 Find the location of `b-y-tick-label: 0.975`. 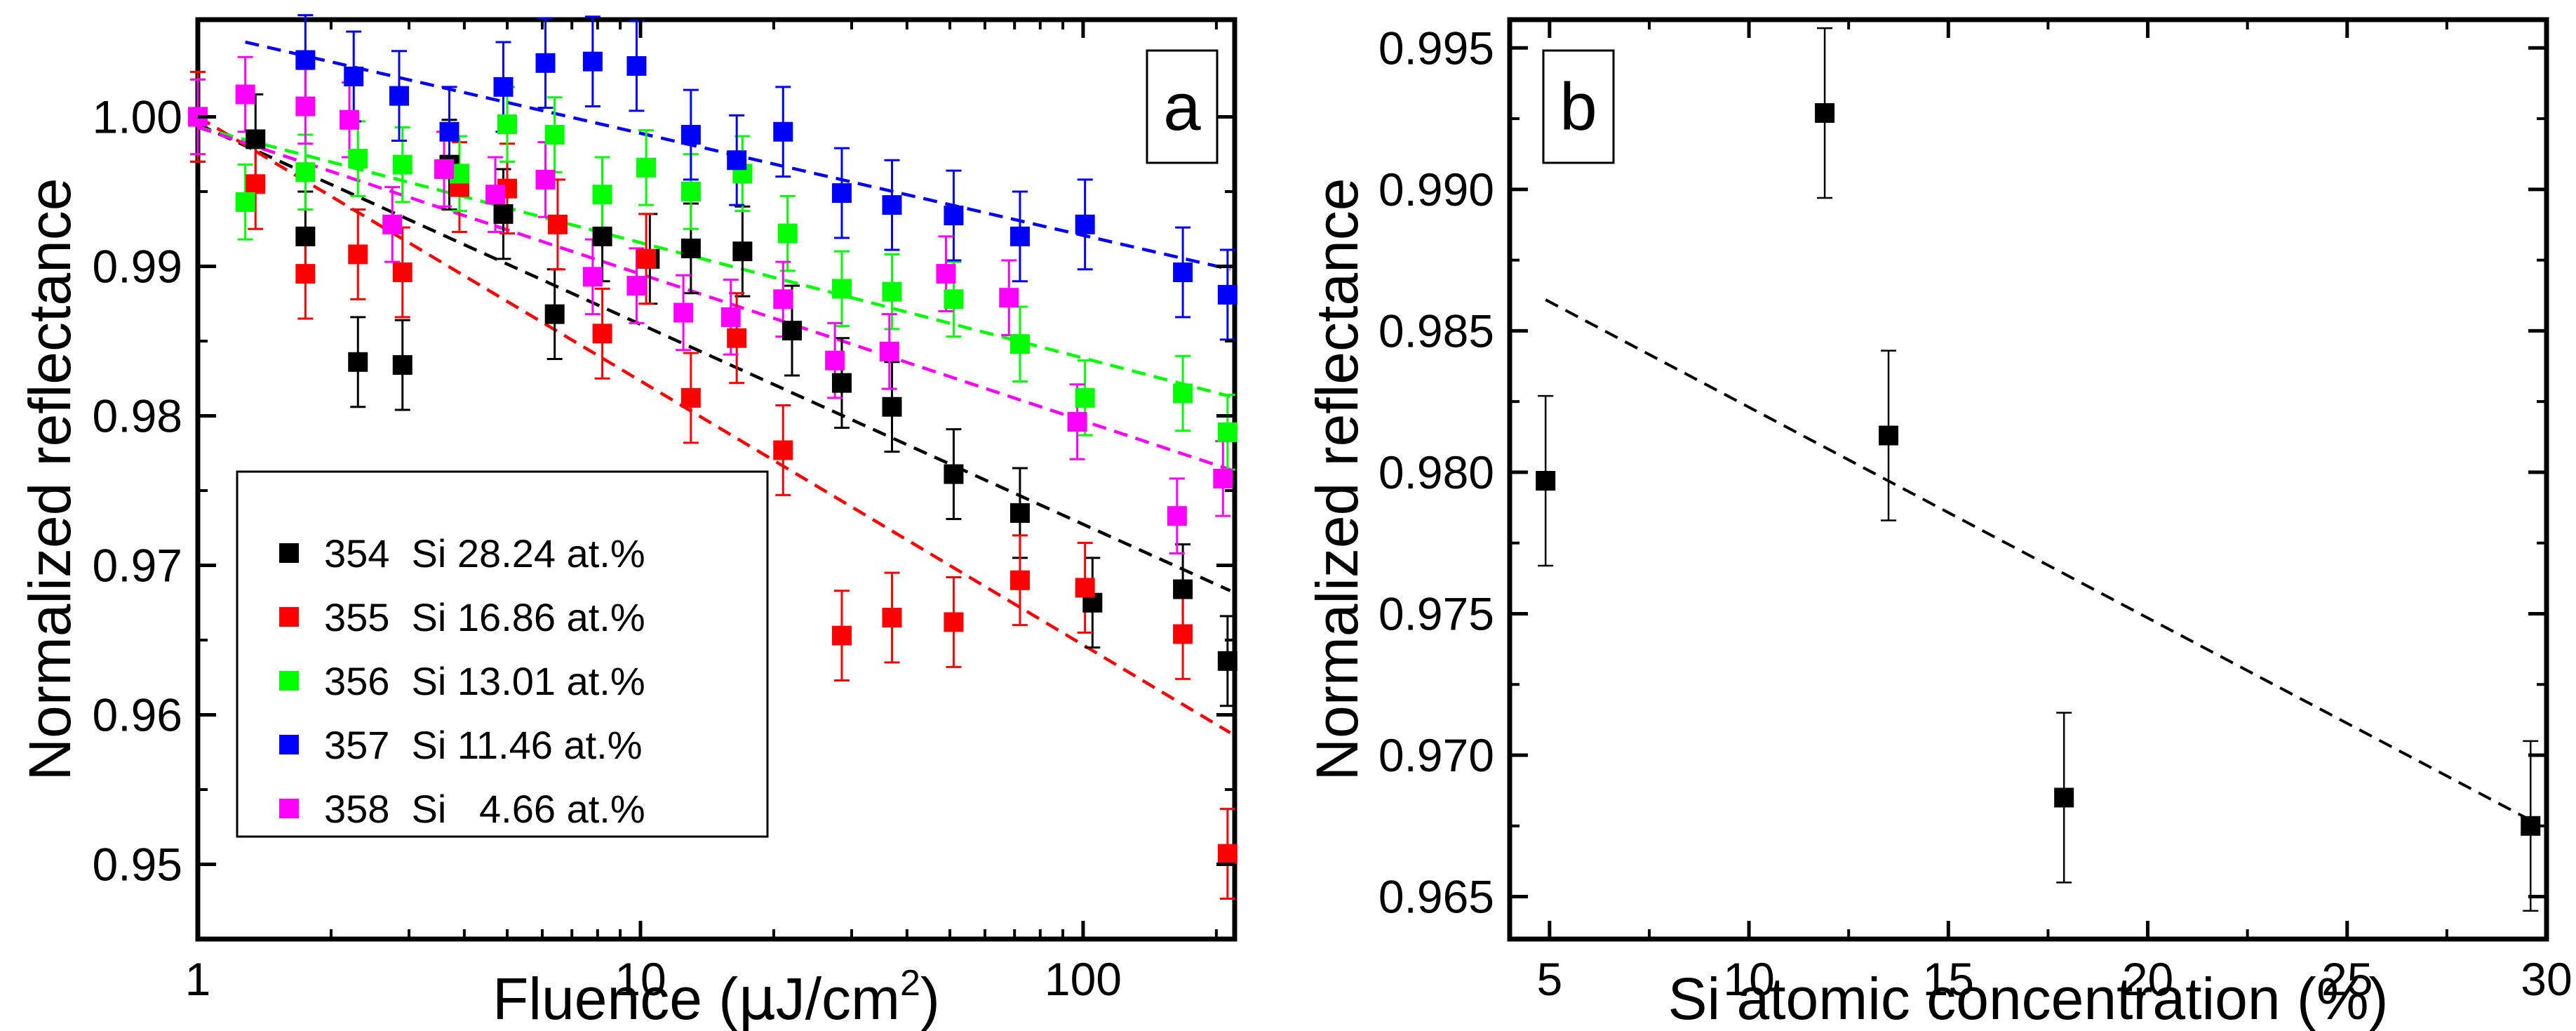

b-y-tick-label: 0.975 is located at coordinates (1436, 613).